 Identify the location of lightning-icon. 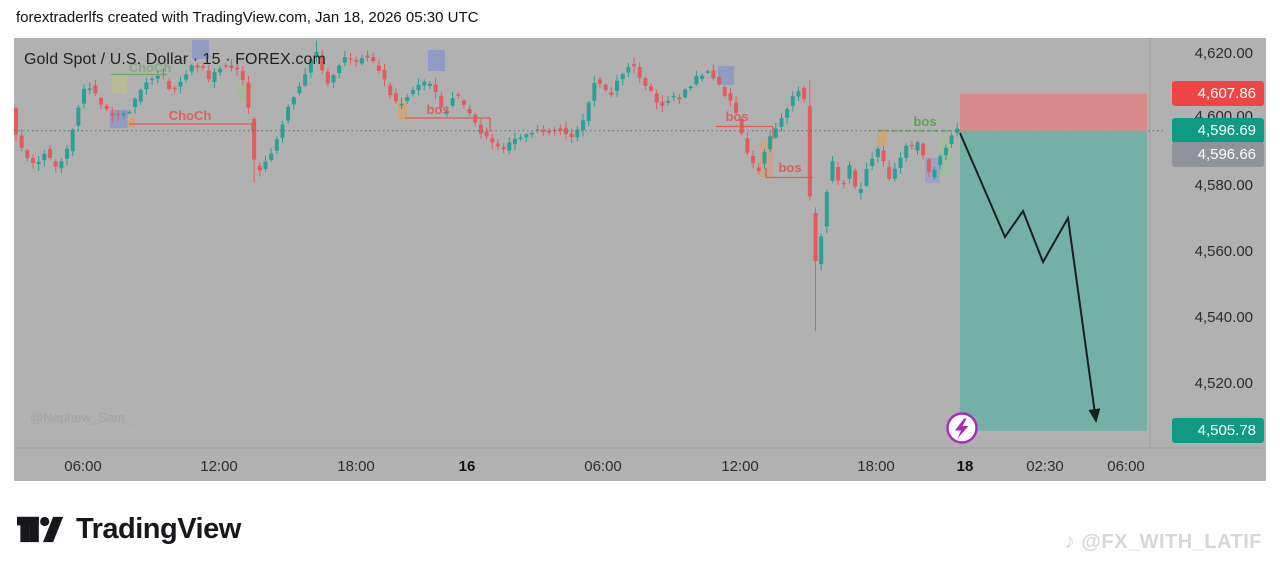
(962, 428).